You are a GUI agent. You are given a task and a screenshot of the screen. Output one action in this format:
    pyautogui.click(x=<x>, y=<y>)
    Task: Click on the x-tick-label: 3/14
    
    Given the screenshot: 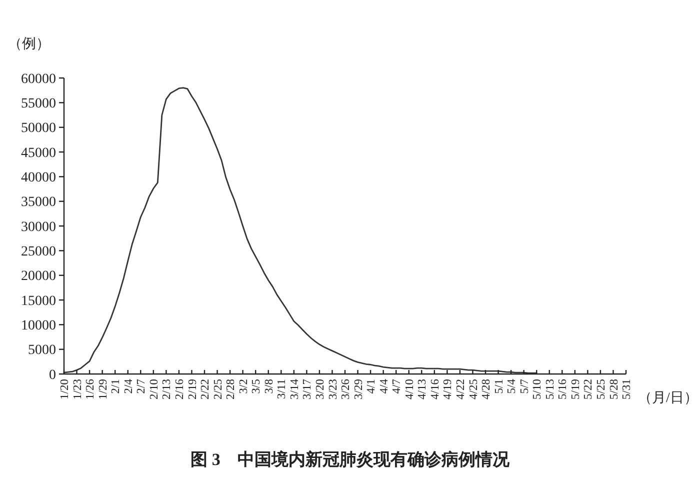 What is the action you would take?
    pyautogui.click(x=294, y=389)
    